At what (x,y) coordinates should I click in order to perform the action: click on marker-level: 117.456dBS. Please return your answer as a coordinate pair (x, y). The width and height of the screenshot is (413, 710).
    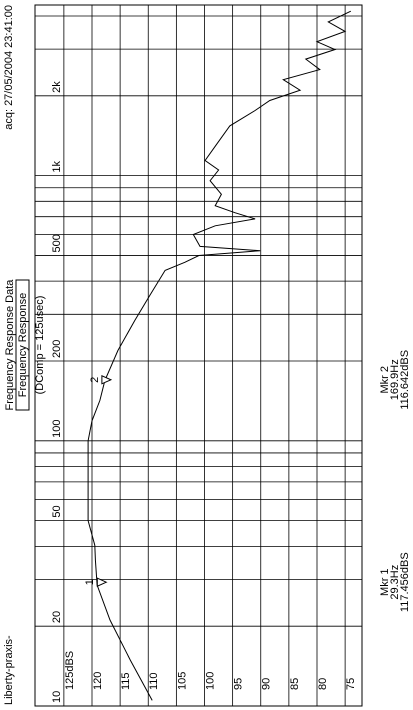
    Looking at the image, I should click on (405, 582).